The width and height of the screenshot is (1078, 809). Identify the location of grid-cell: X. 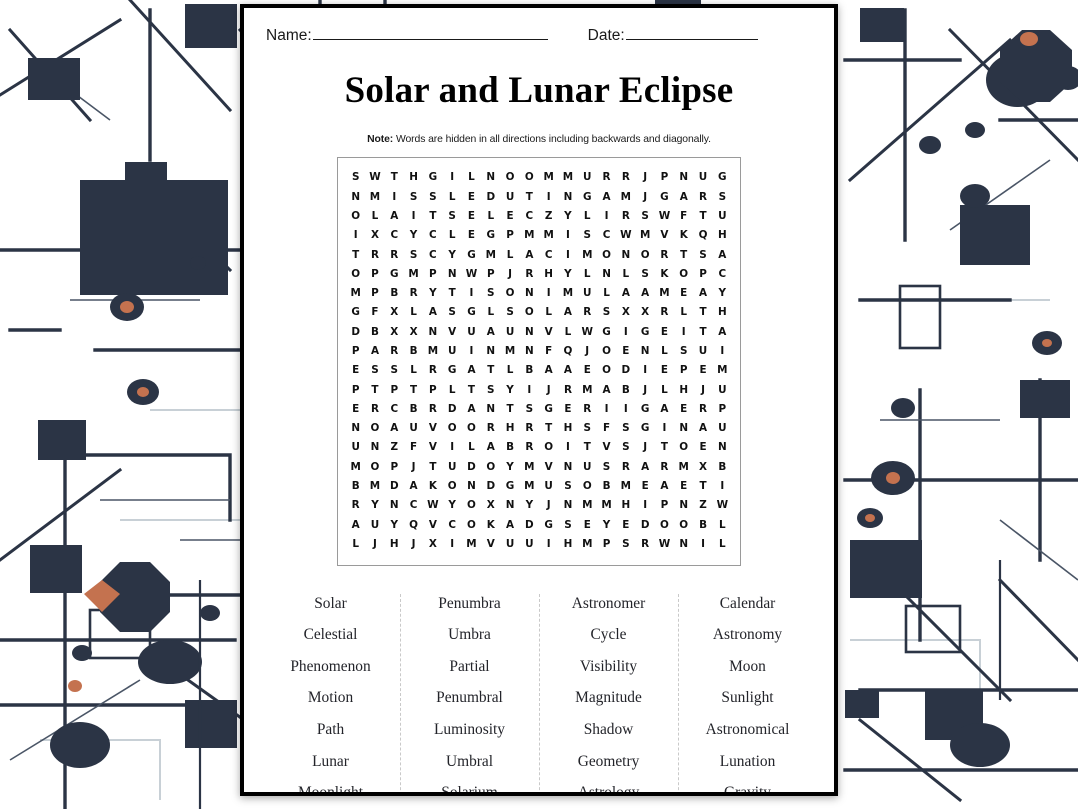
(645, 312).